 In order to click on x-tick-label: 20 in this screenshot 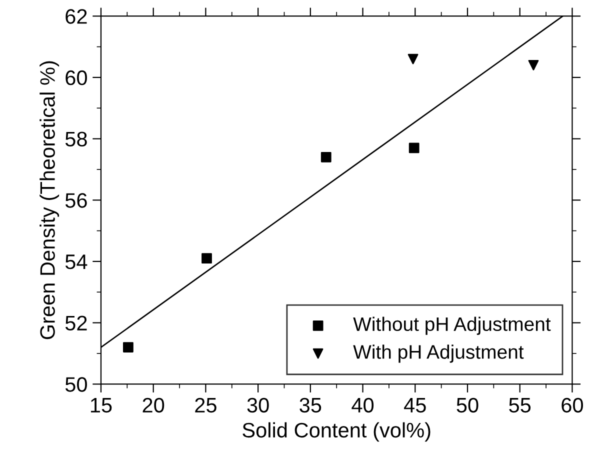, I will do `click(153, 405)`.